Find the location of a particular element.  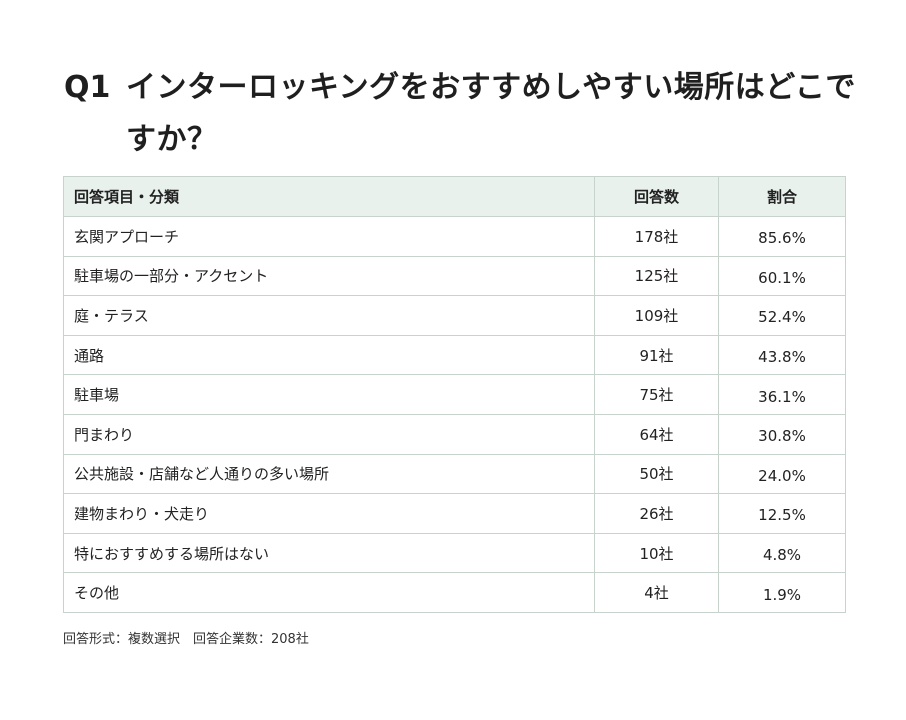

row-item: 門まわり is located at coordinates (329, 434).